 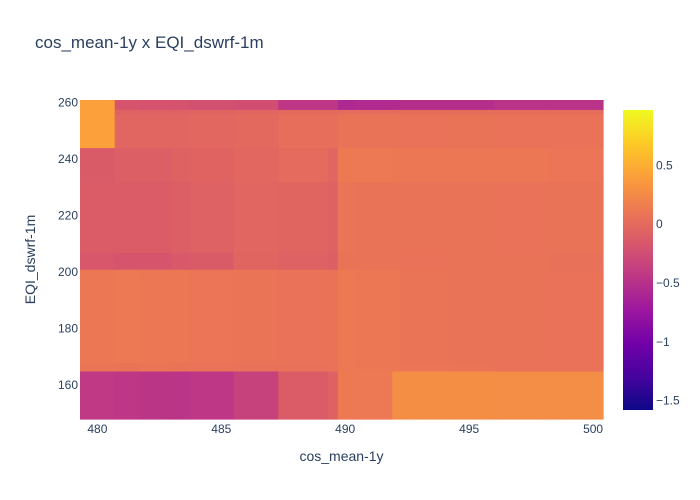 I want to click on x-tick-label: 485, so click(x=221, y=429).